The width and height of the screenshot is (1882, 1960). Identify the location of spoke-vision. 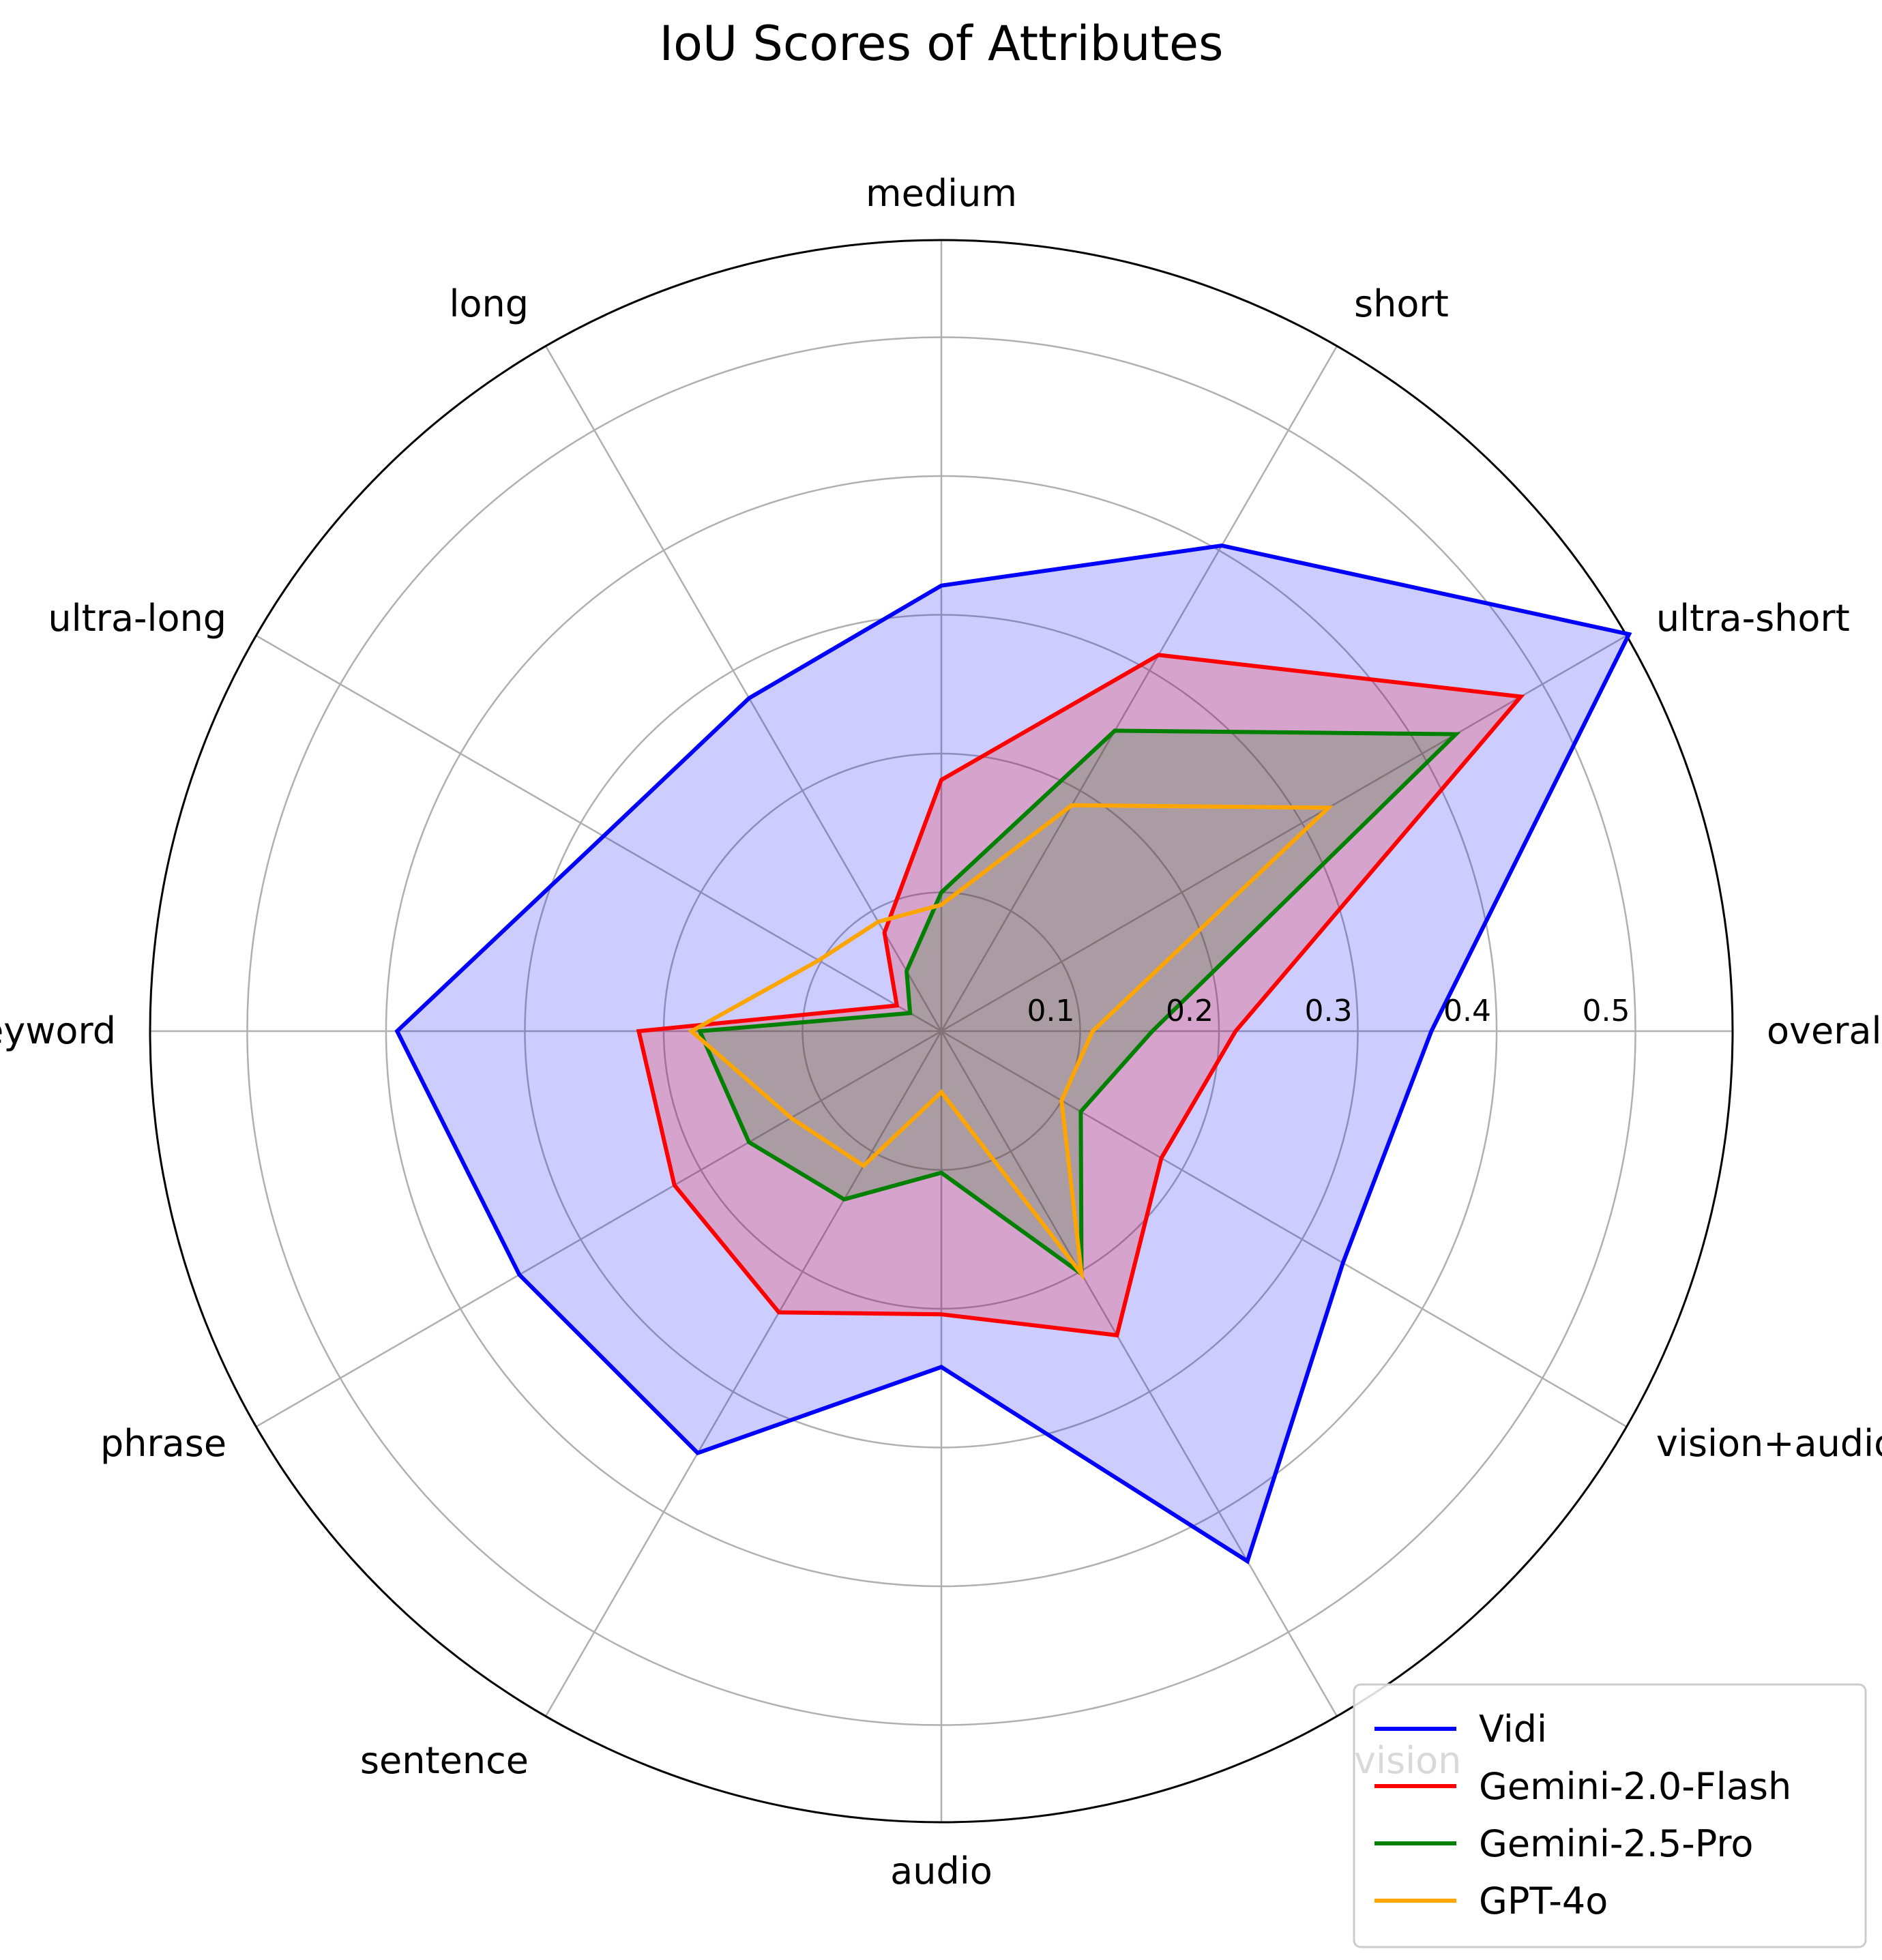
(1139, 1373).